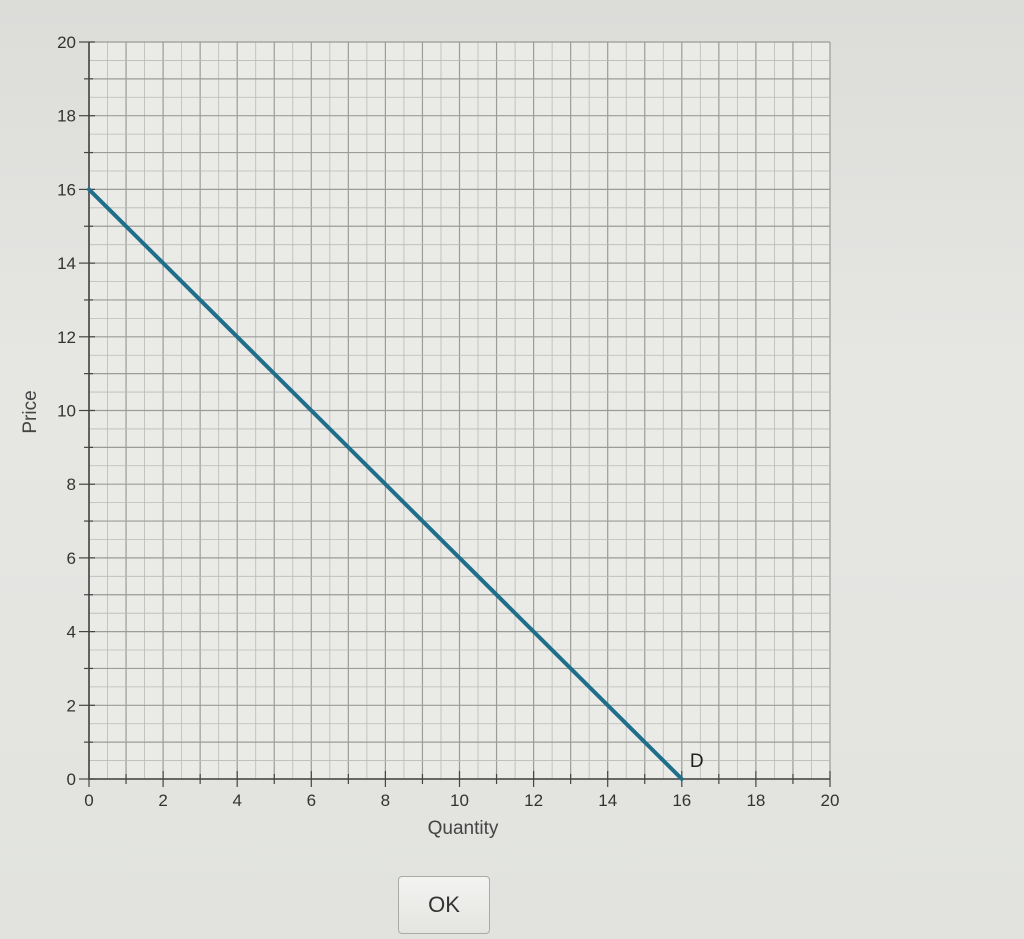 The image size is (1024, 939). What do you see at coordinates (162, 800) in the screenshot?
I see `x-tick-label: 2` at bounding box center [162, 800].